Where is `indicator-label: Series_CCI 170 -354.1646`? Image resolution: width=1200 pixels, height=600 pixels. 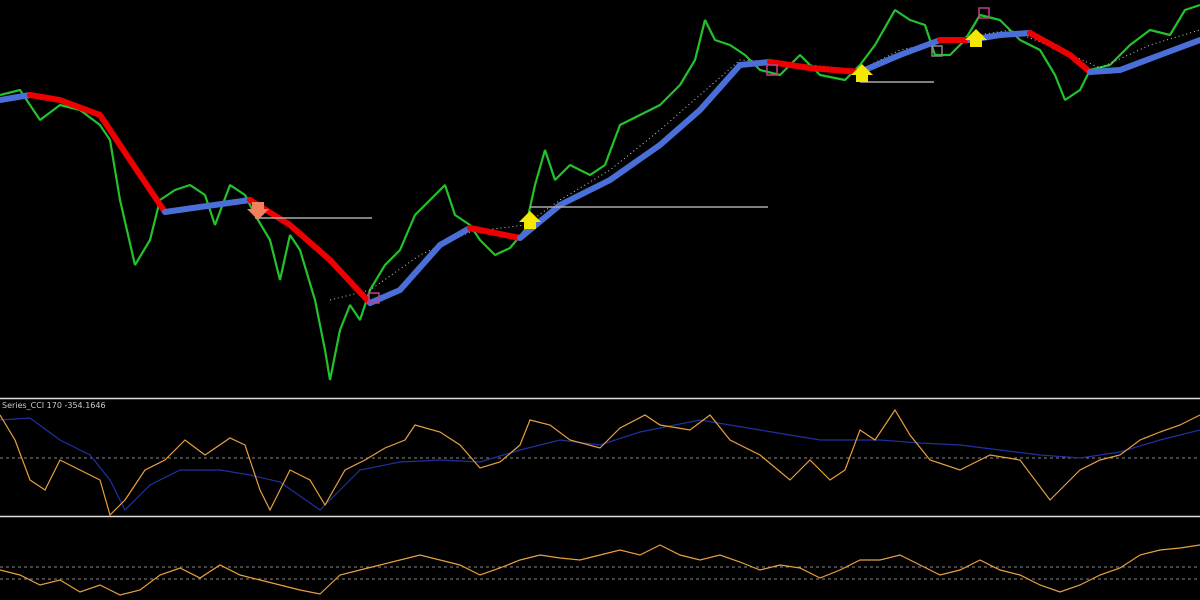 indicator-label: Series_CCI 170 -354.1646 is located at coordinates (54, 405).